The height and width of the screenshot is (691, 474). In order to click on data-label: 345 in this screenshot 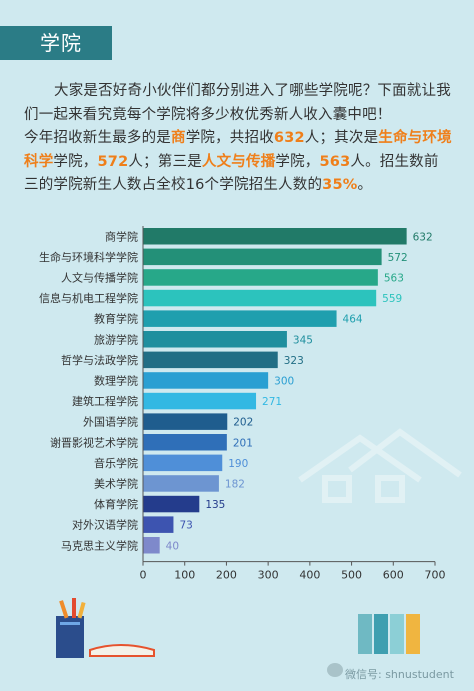, I will do `click(303, 340)`.